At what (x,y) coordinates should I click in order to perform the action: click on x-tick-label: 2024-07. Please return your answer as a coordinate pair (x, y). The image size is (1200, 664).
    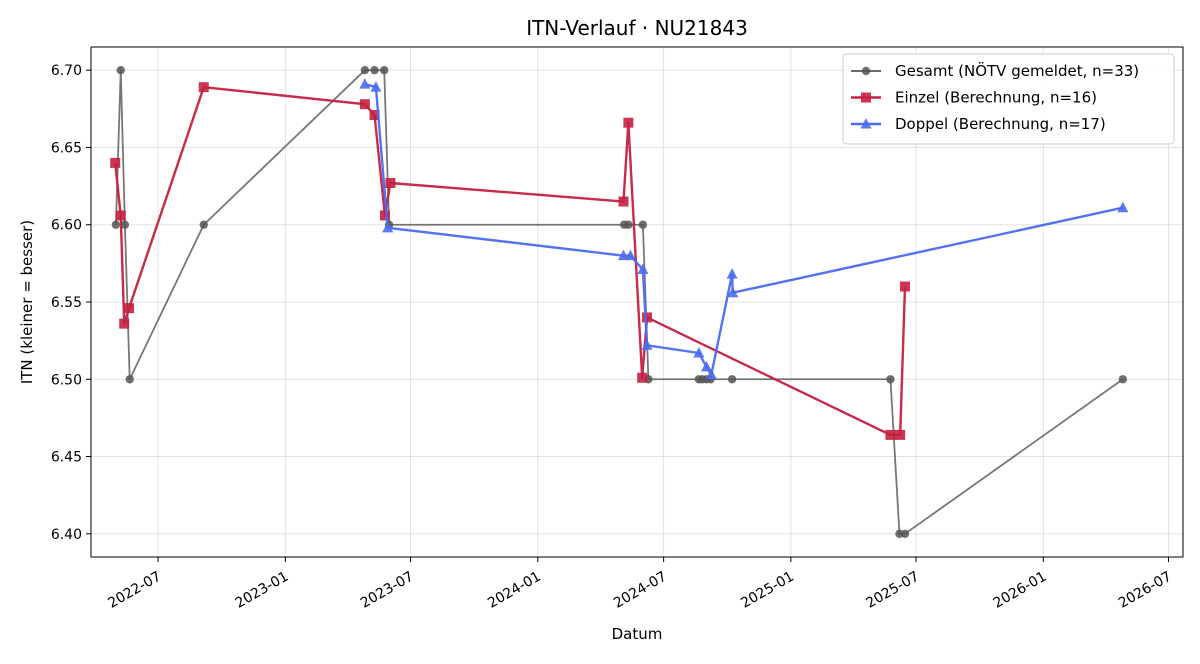
    Looking at the image, I should click on (640, 590).